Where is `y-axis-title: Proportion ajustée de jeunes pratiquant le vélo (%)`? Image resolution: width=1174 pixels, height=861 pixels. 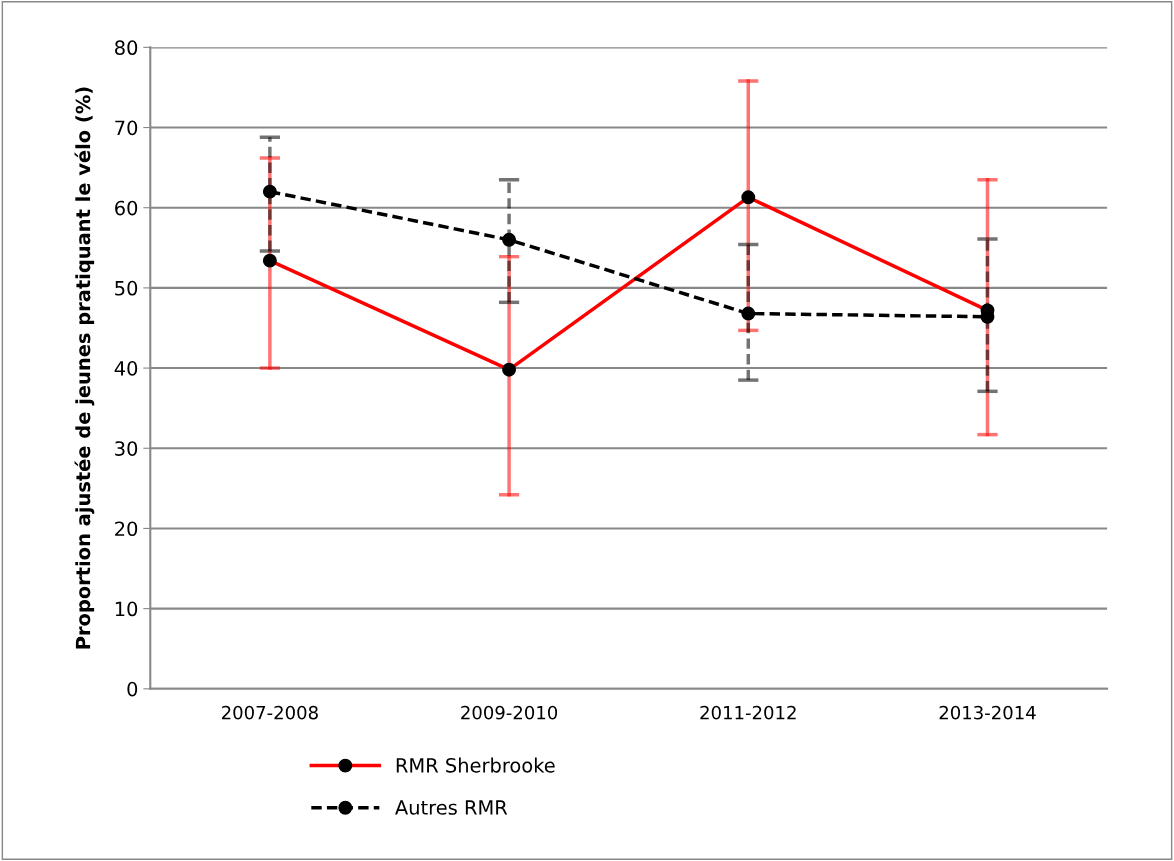
y-axis-title: Proportion ajustée de jeunes pratiquant le vélo (%) is located at coordinates (84, 368).